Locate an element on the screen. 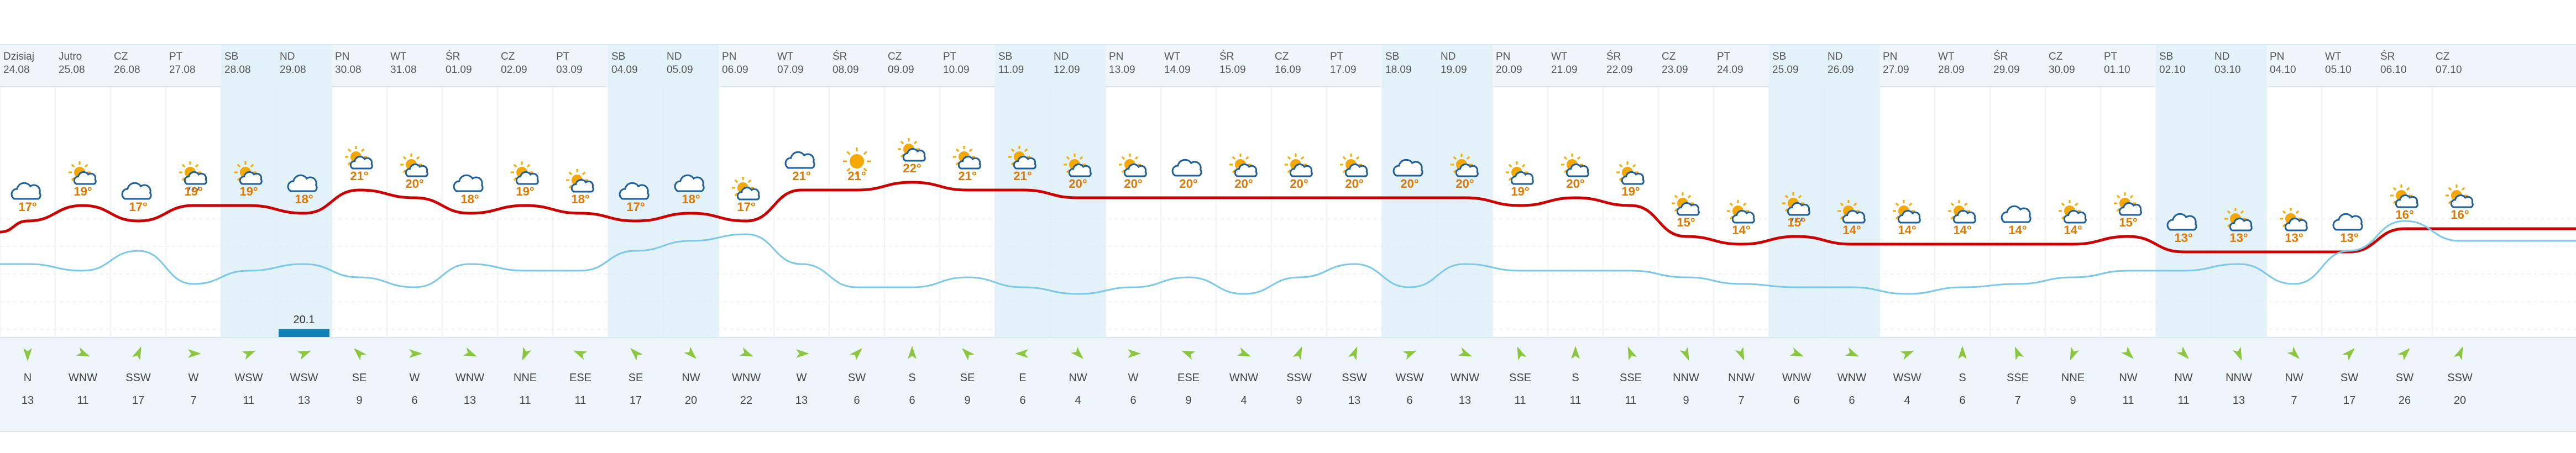  day-header: PT 27.08 is located at coordinates (193, 65).